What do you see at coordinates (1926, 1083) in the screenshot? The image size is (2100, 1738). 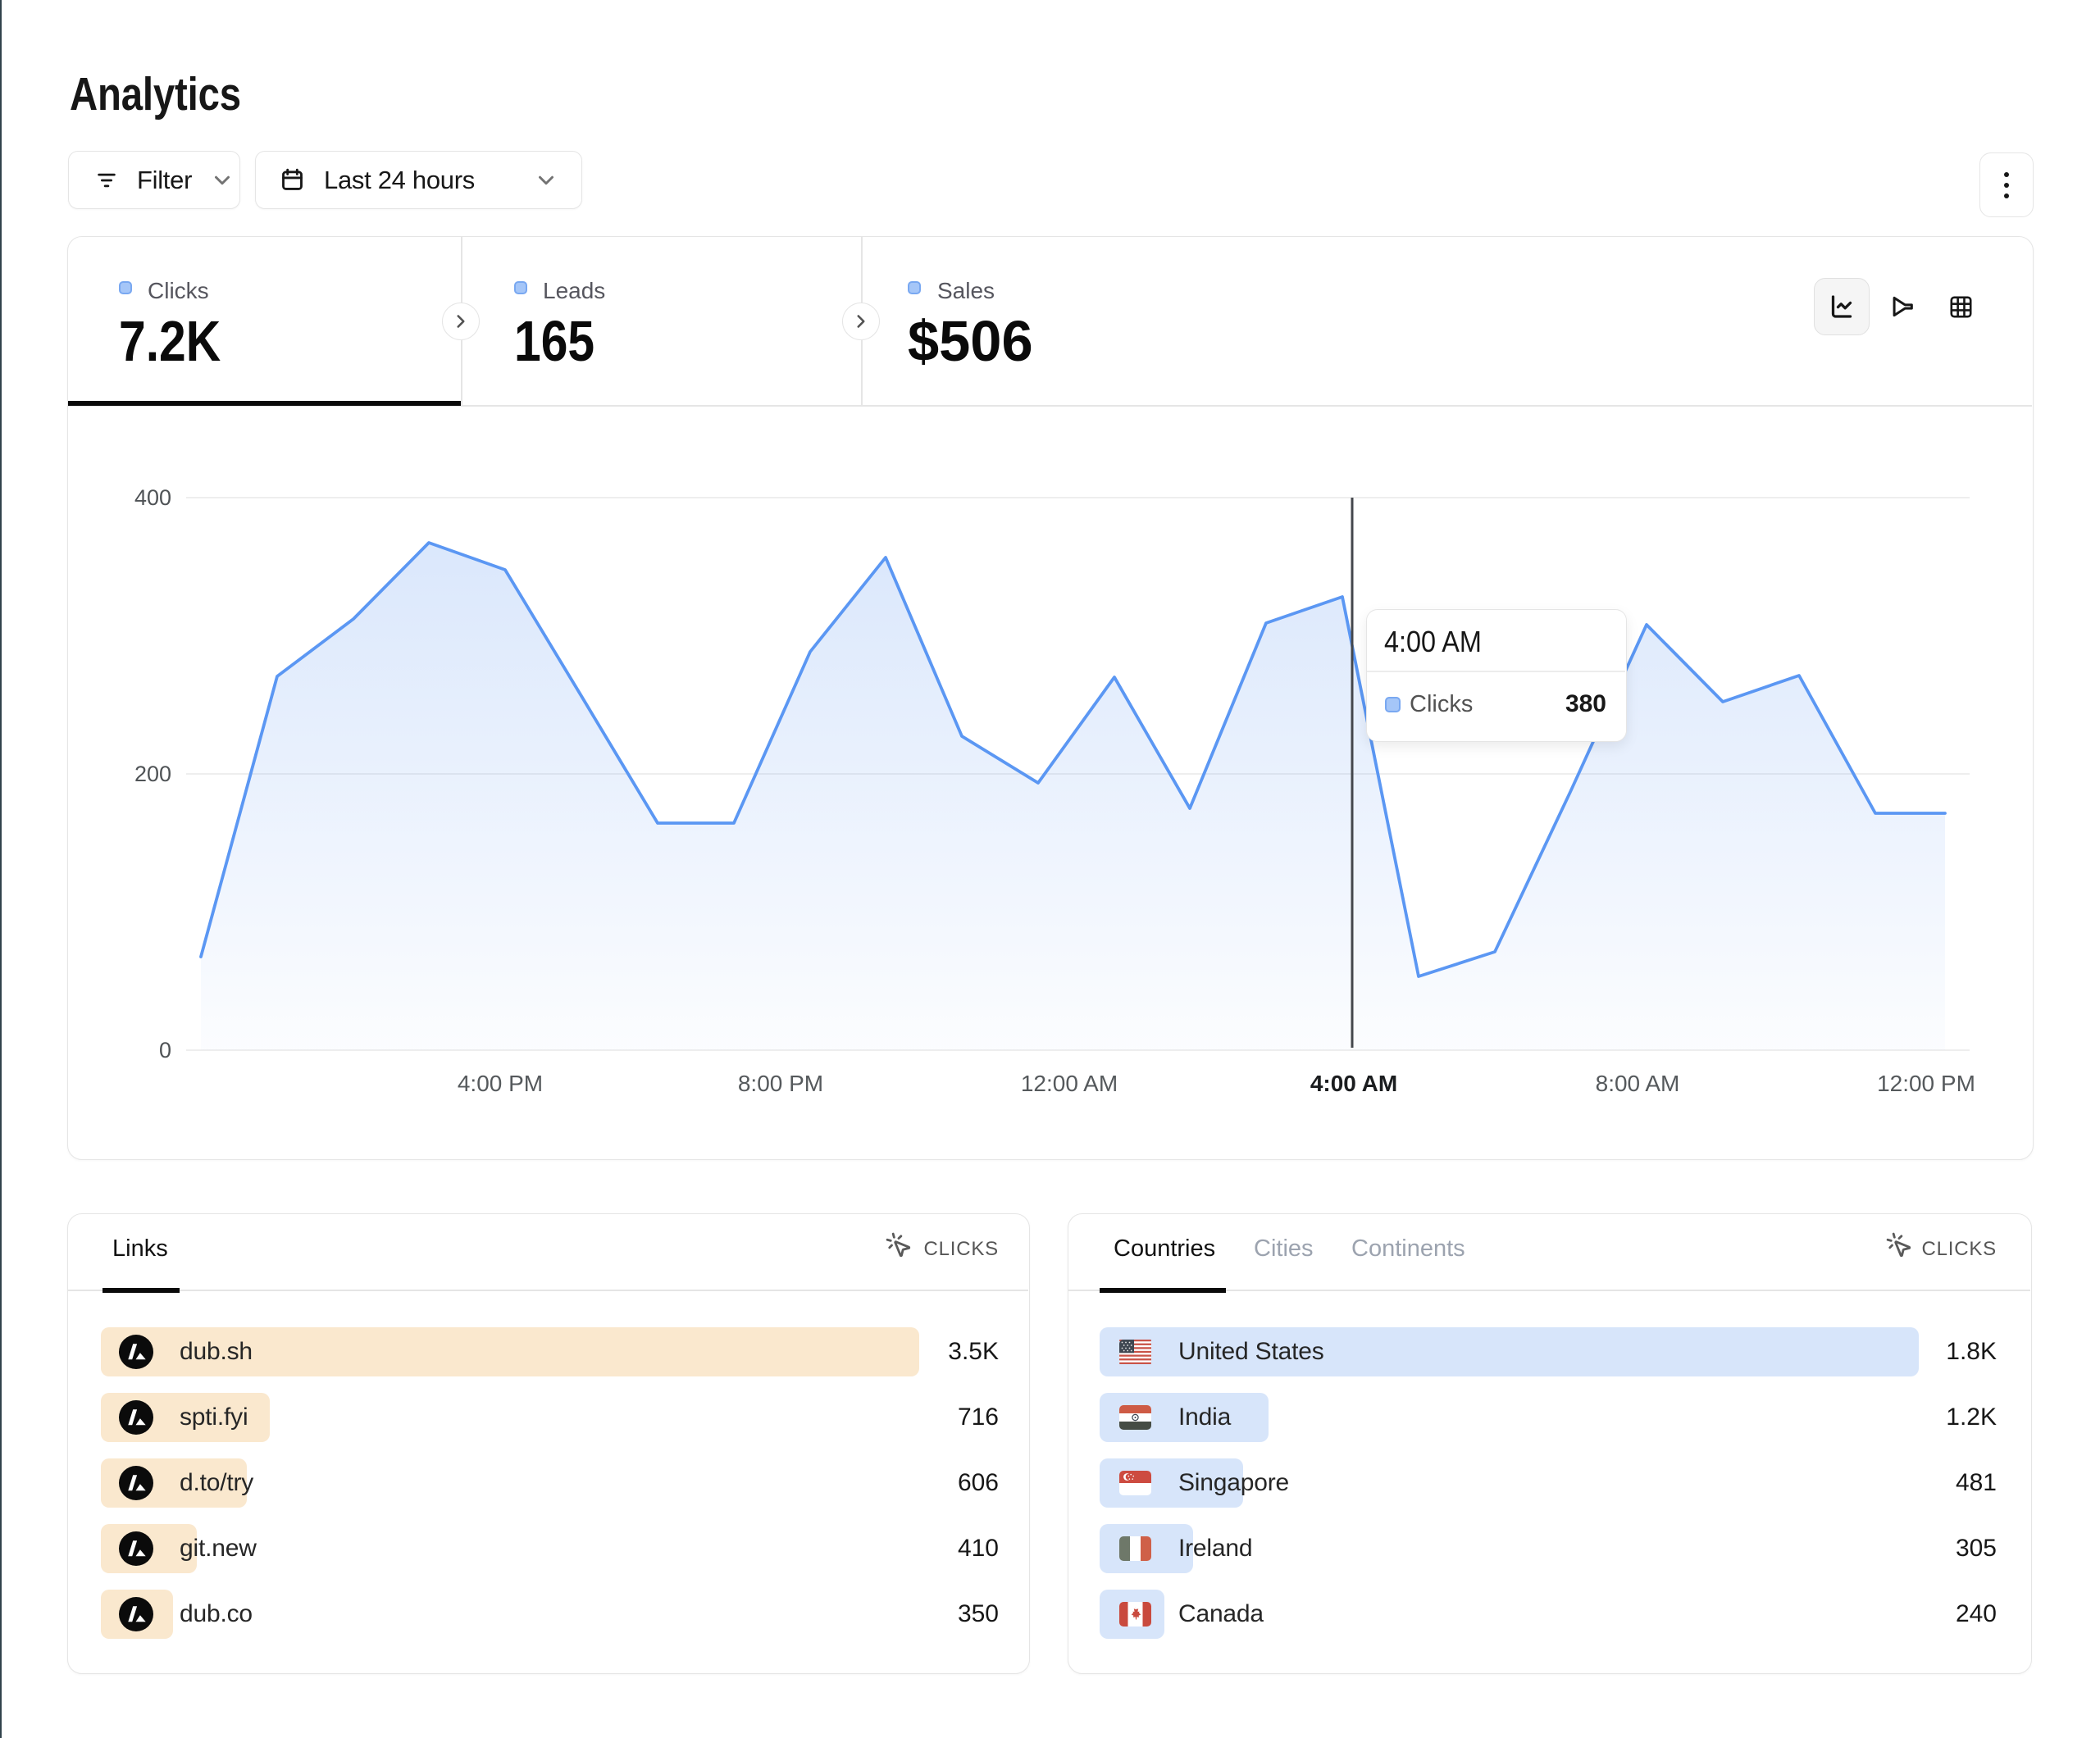 I see `svg-text: 12:00 PM` at bounding box center [1926, 1083].